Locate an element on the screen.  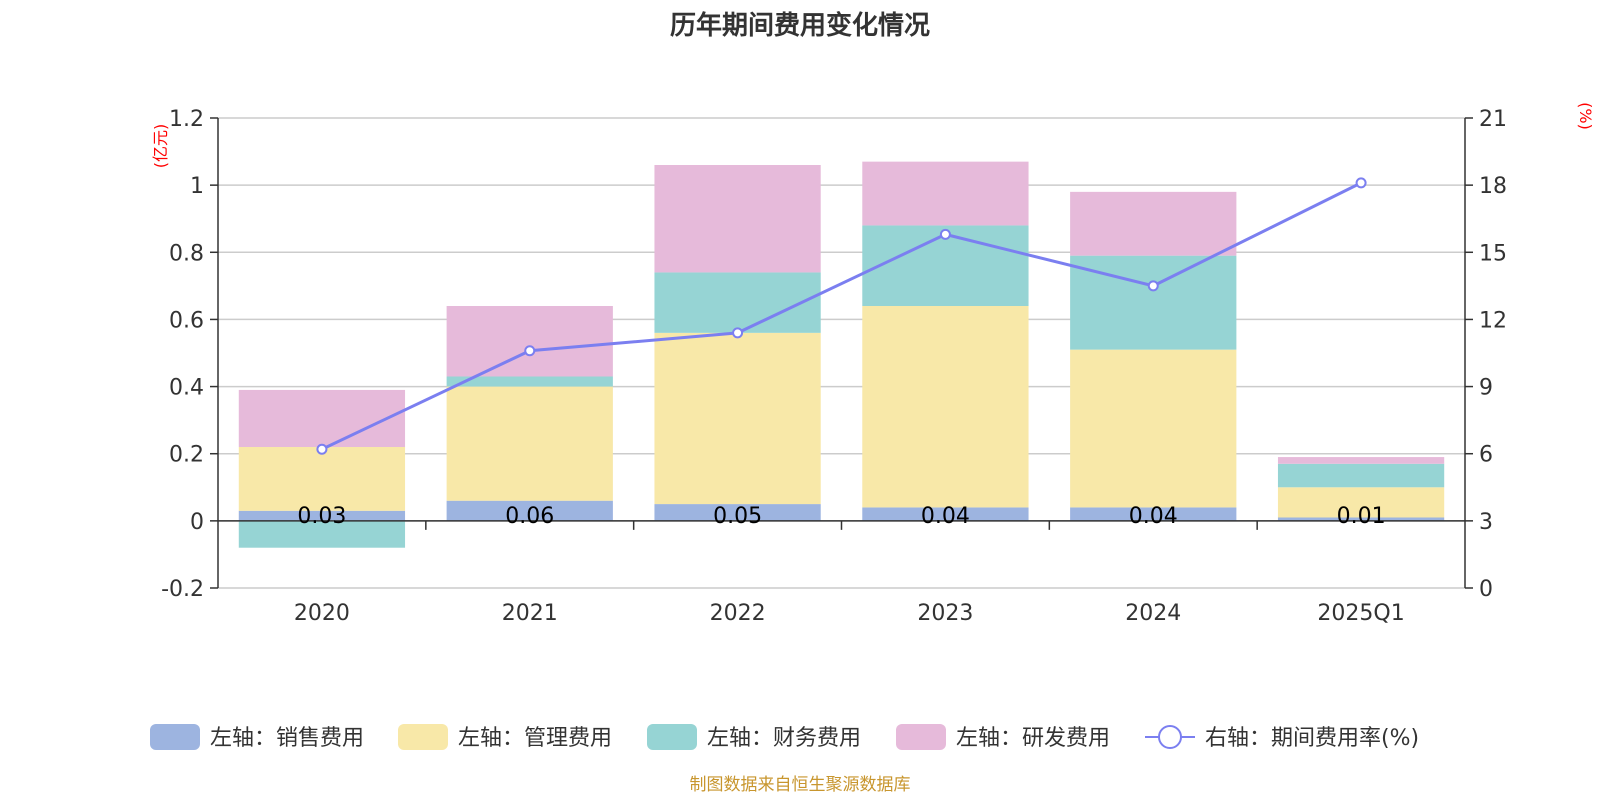
legend-label: 右轴：期间费用率(%) is located at coordinates (1312, 738).